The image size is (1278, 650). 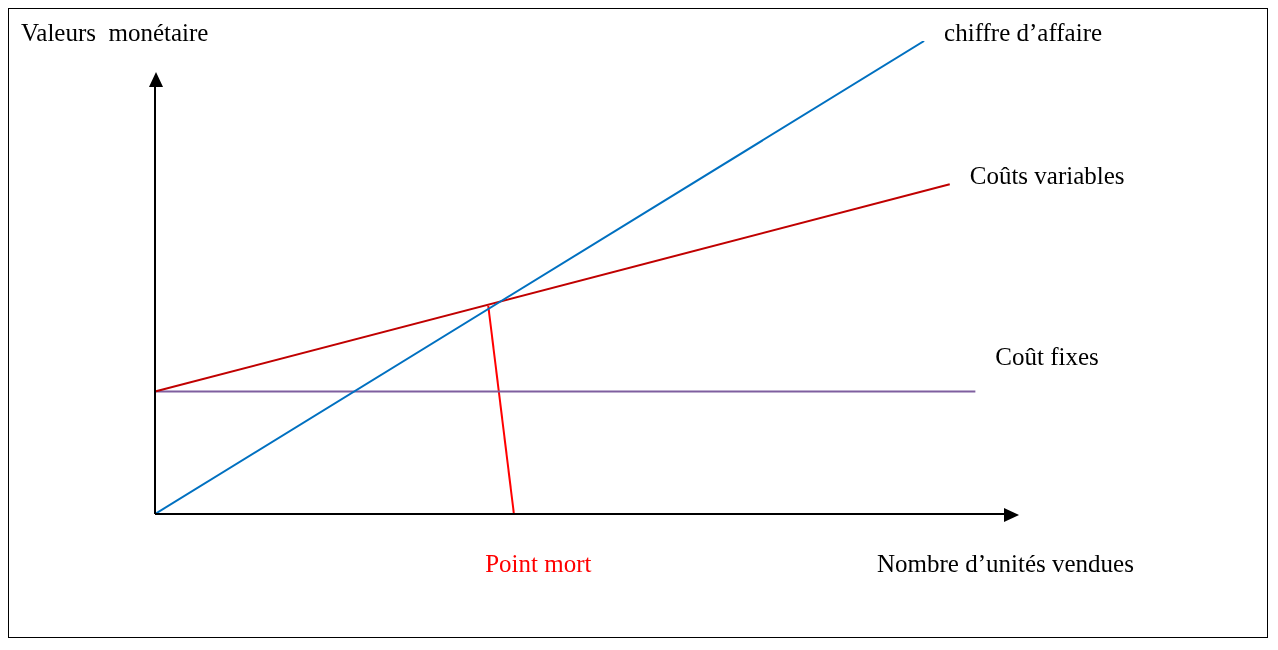 I want to click on y-axis-title: Valeurs monétaire, so click(x=115, y=32).